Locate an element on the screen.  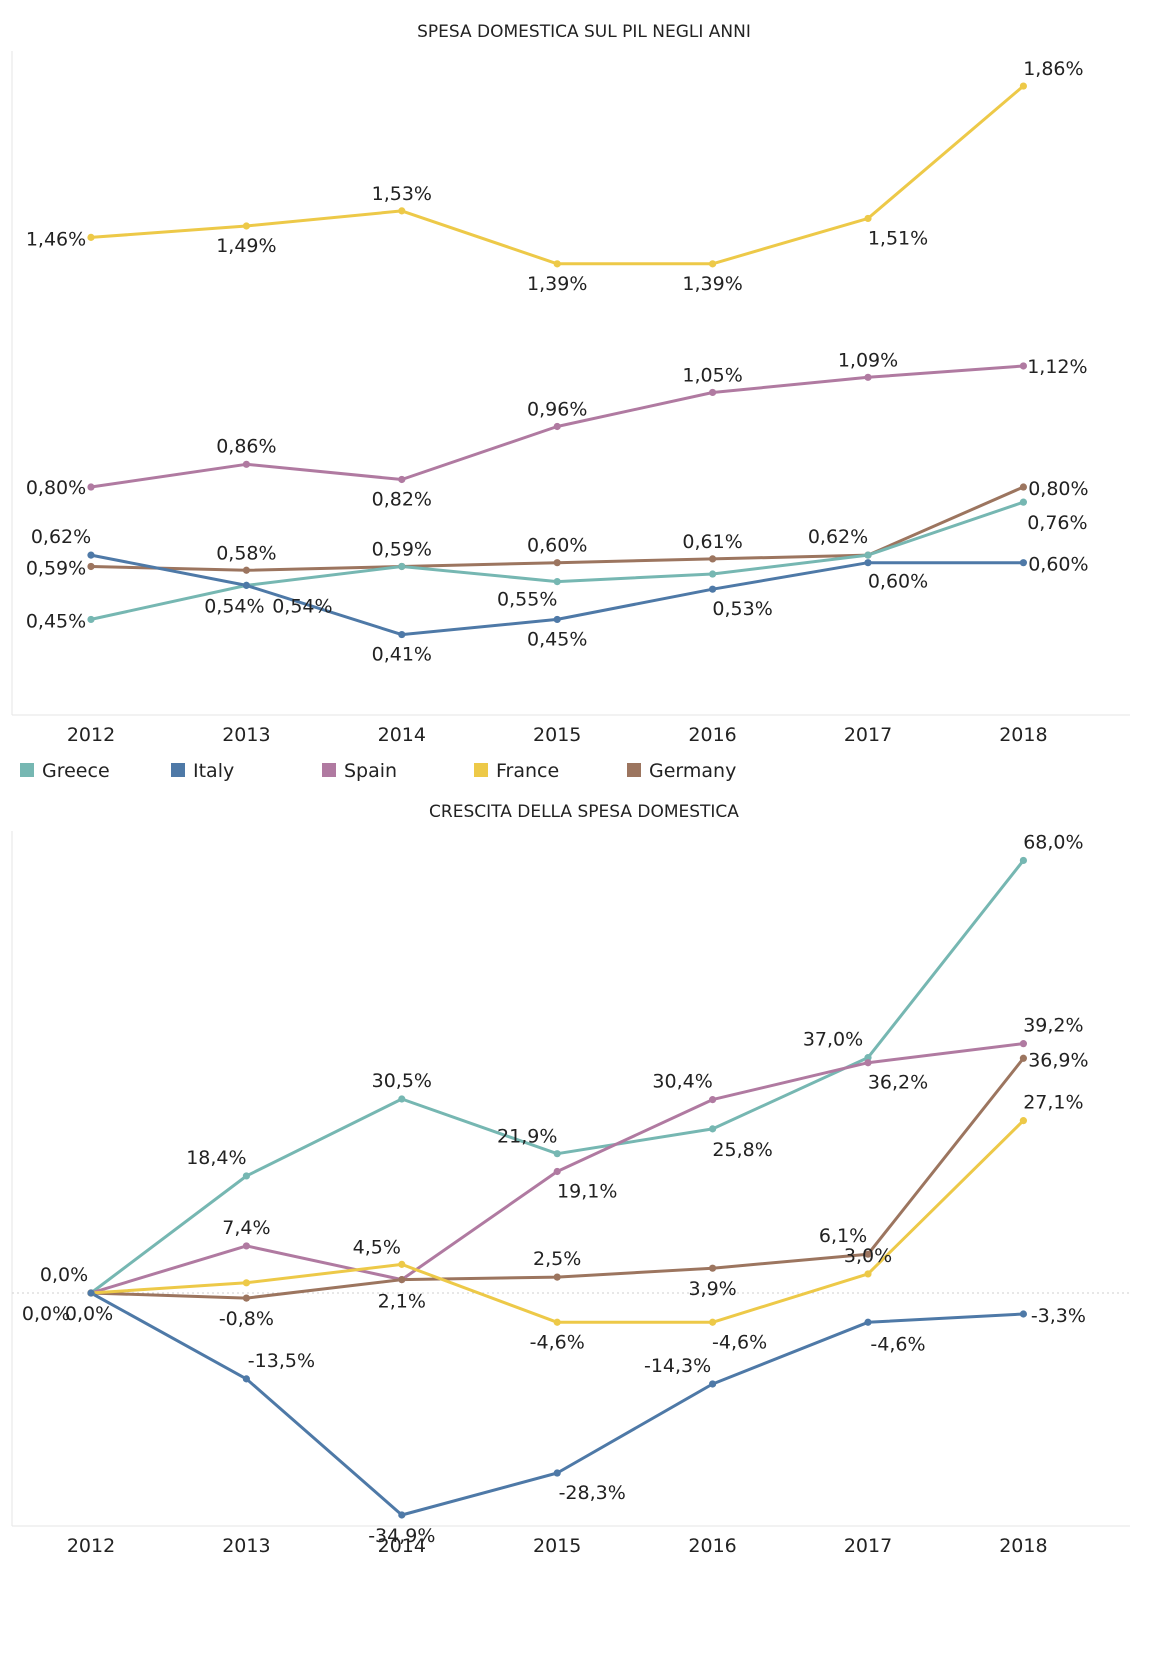
data-label: 0,96% is located at coordinates (557, 410).